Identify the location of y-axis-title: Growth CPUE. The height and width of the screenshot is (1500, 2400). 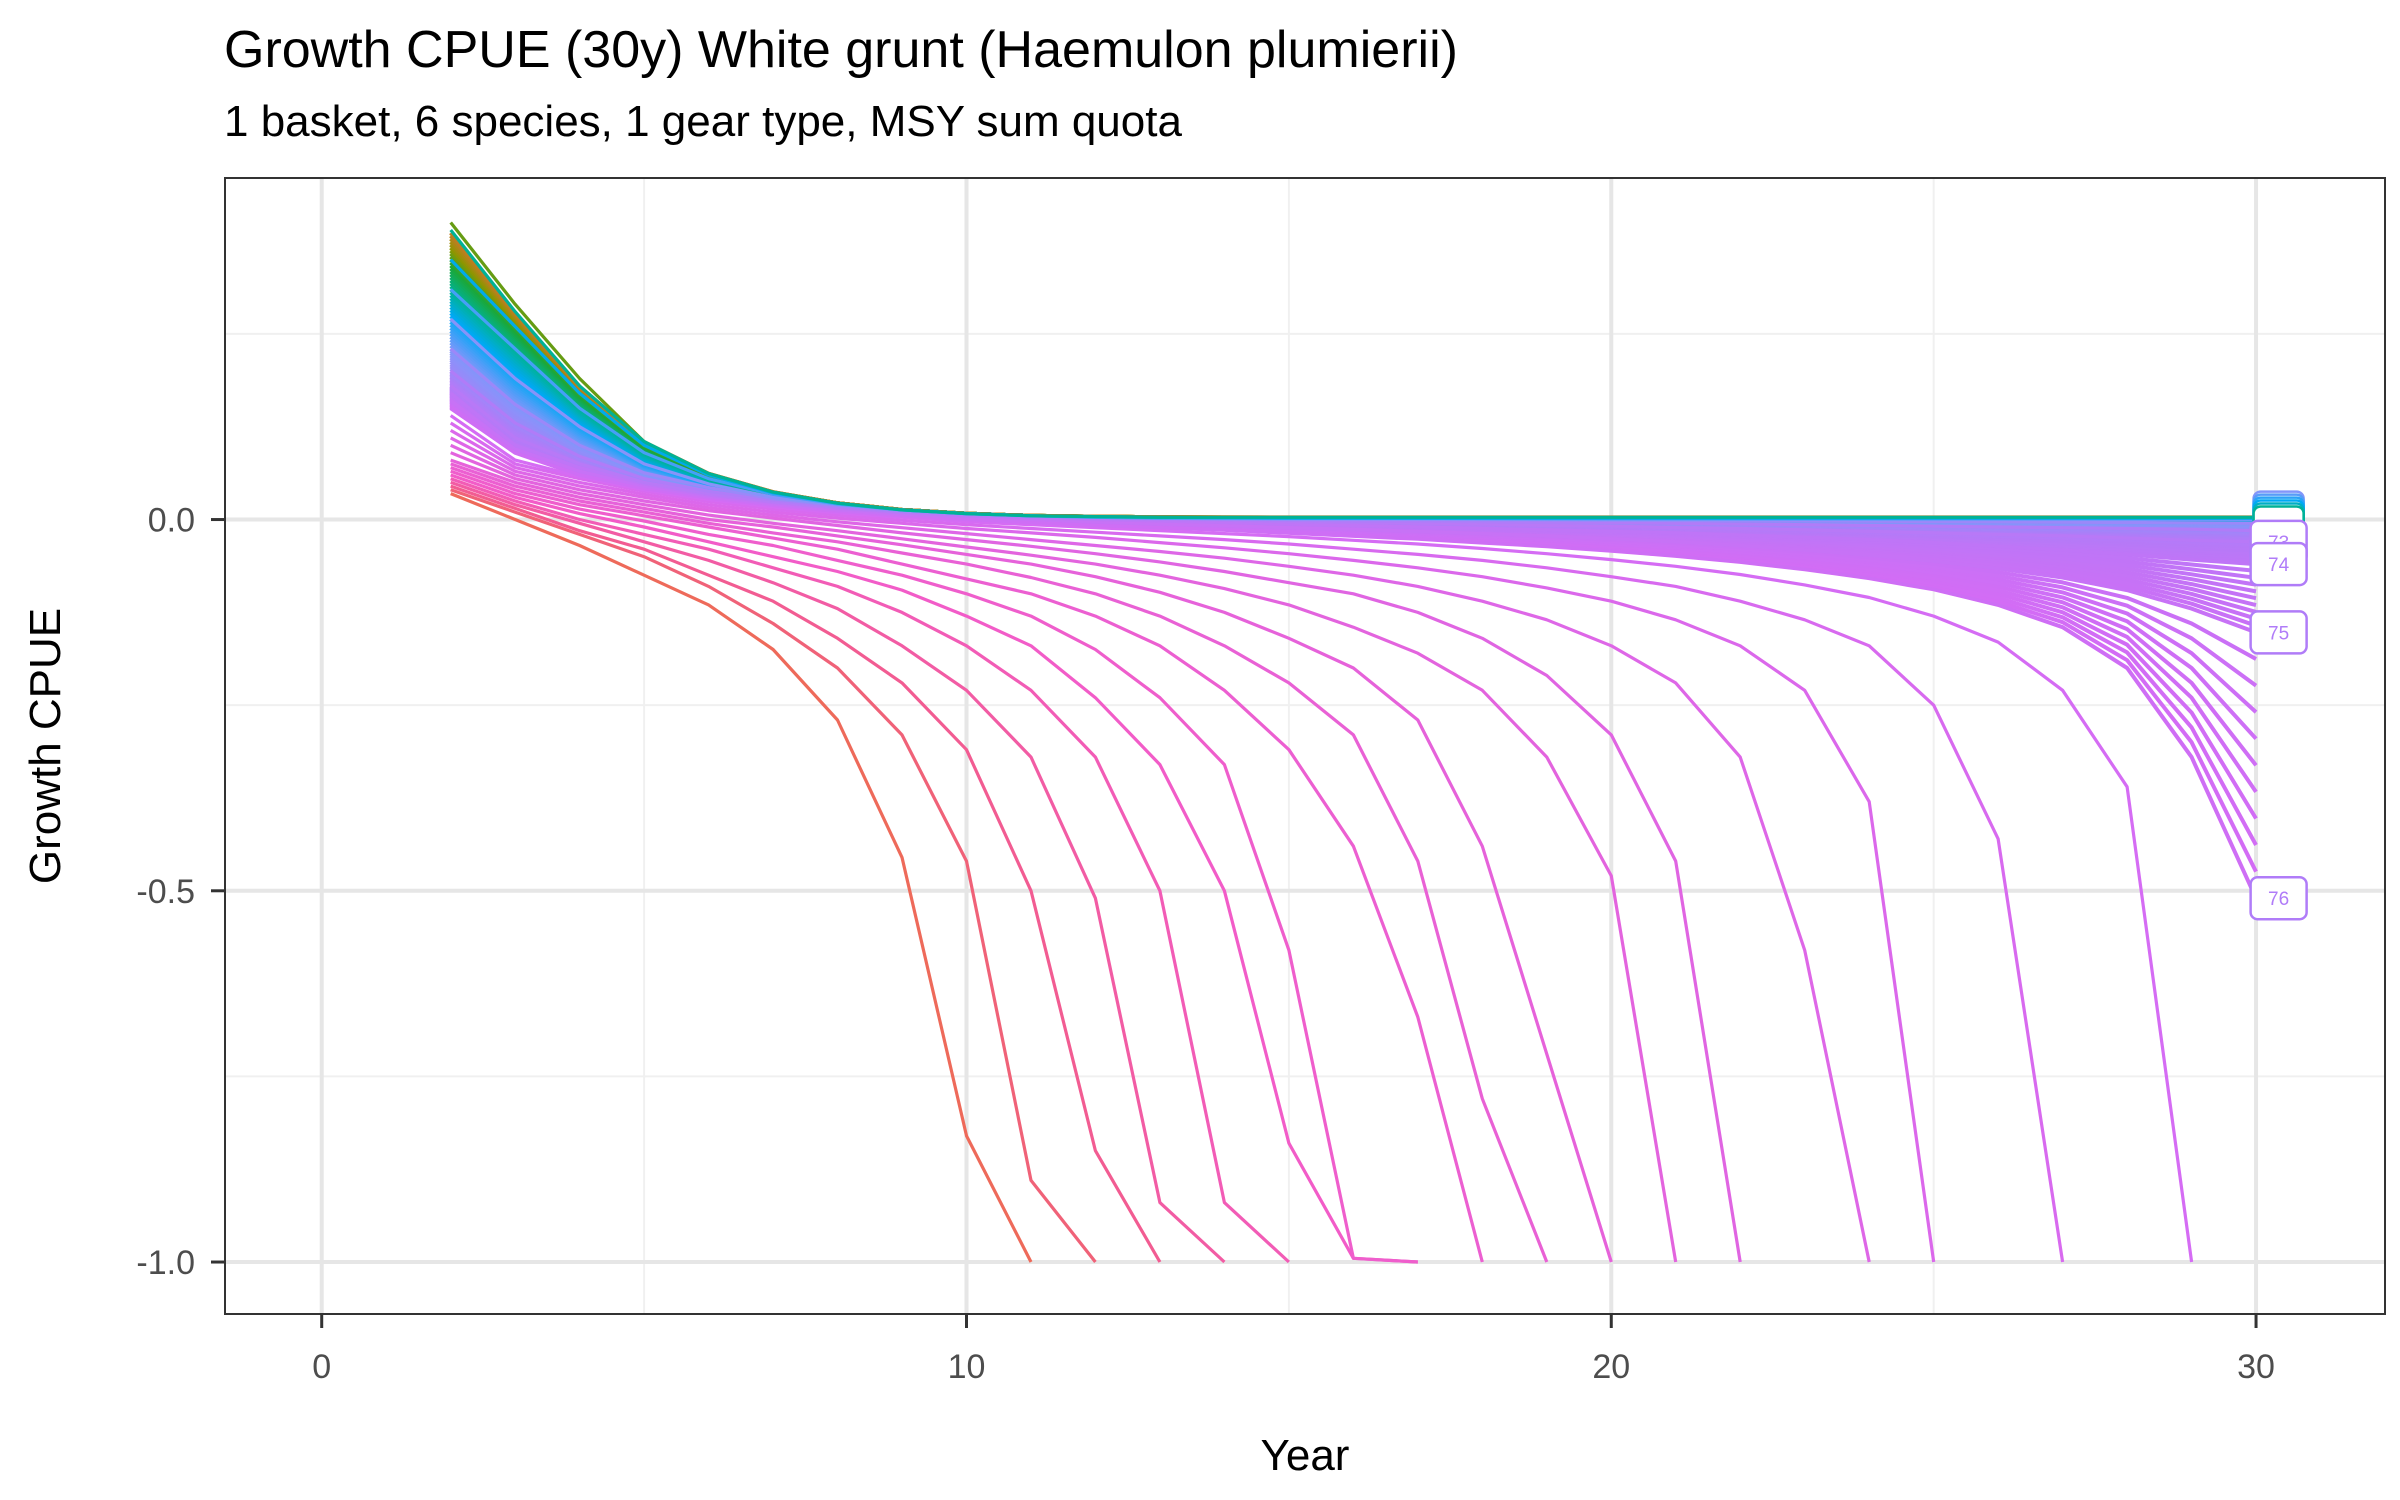
(45, 746).